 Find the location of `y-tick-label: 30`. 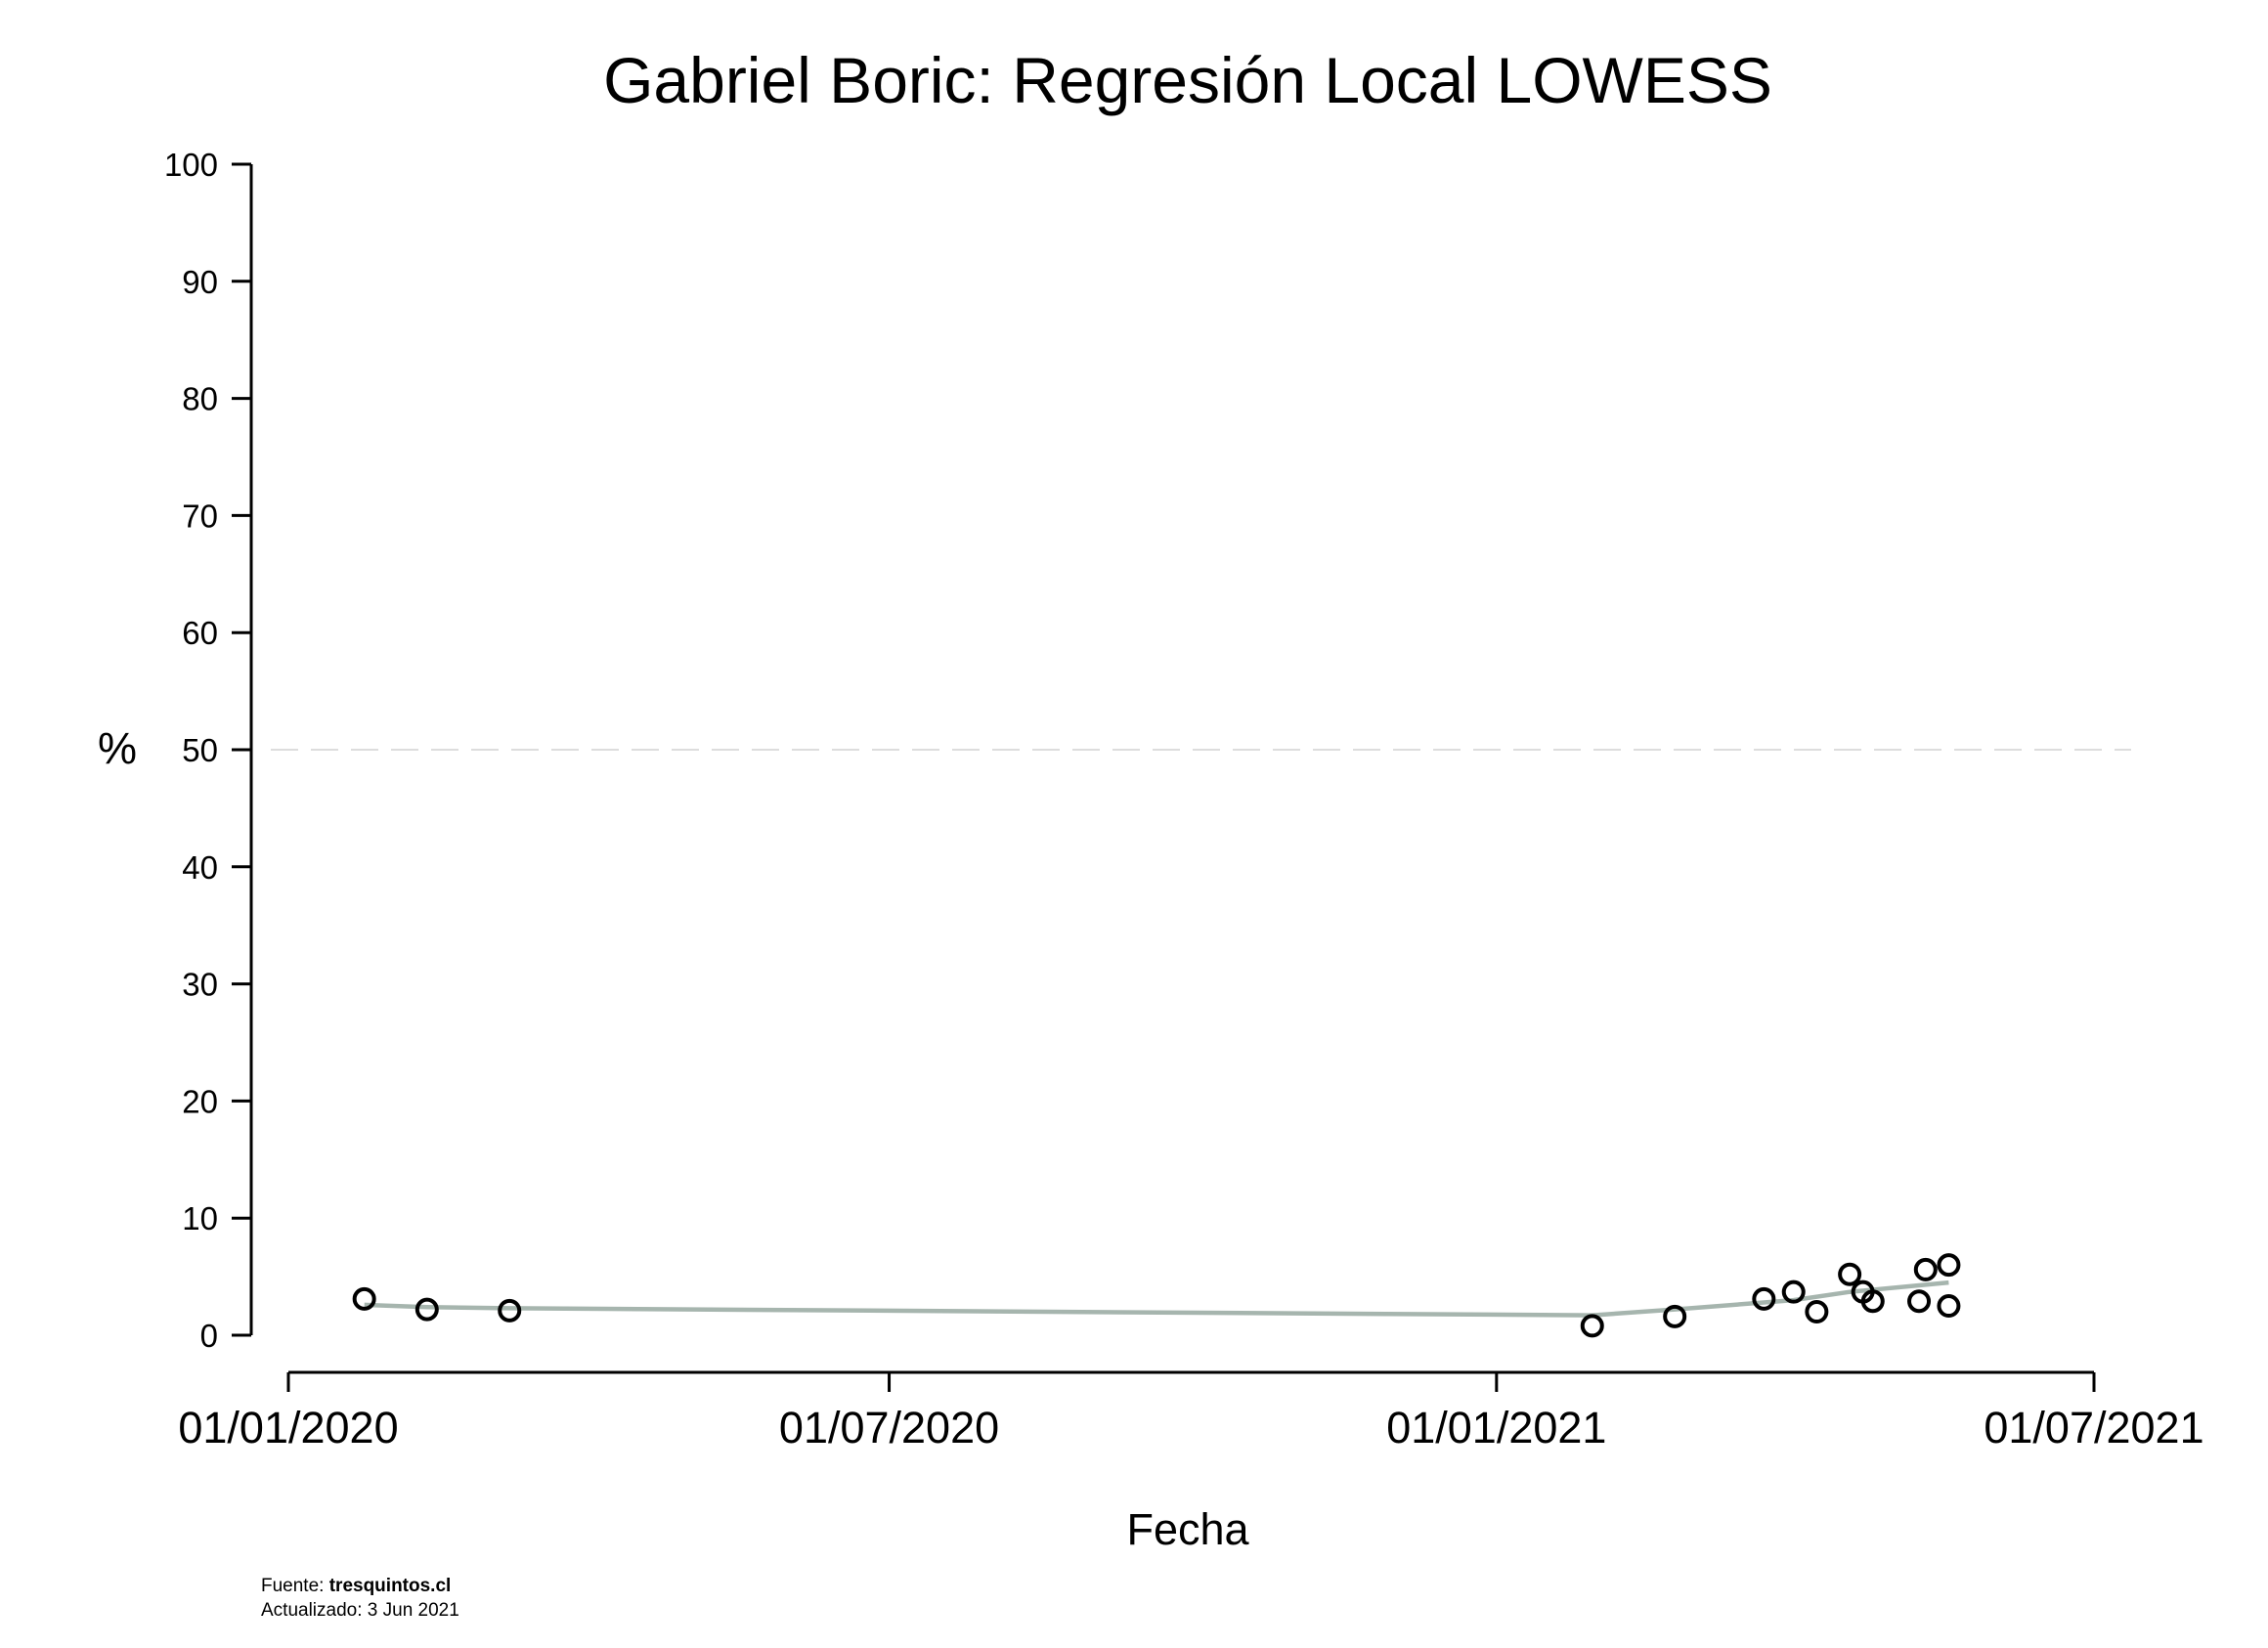

y-tick-label: 30 is located at coordinates (200, 985).